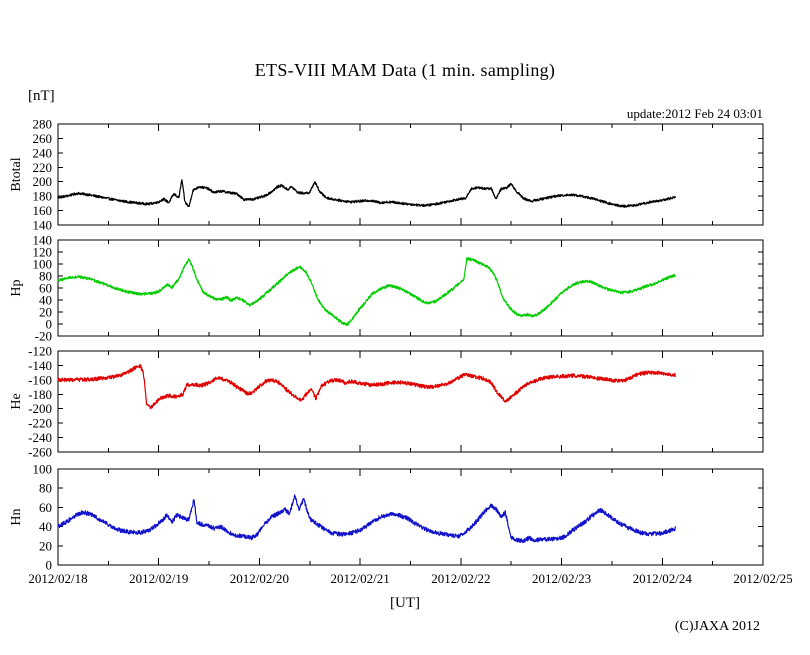  What do you see at coordinates (57, 578) in the screenshot?
I see `x-tick-label: 2012/02/18` at bounding box center [57, 578].